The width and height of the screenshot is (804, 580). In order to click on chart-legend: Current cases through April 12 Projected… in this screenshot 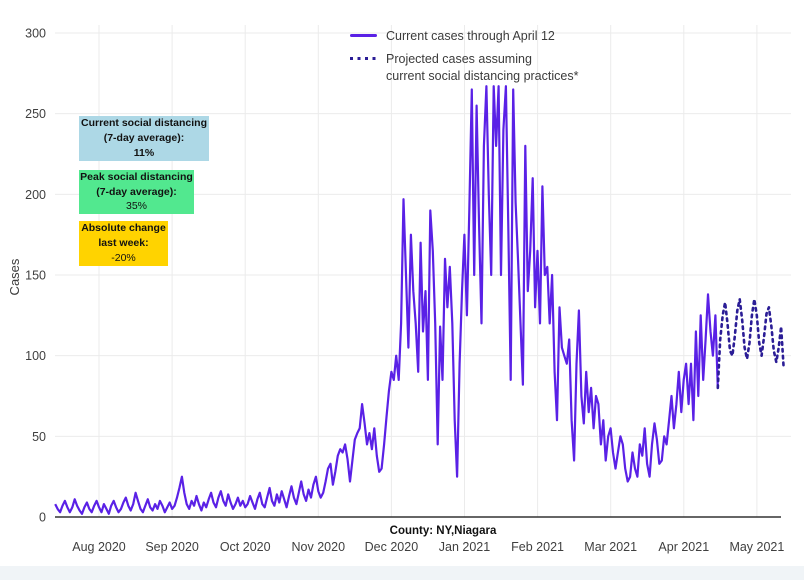, I will do `click(464, 59)`.